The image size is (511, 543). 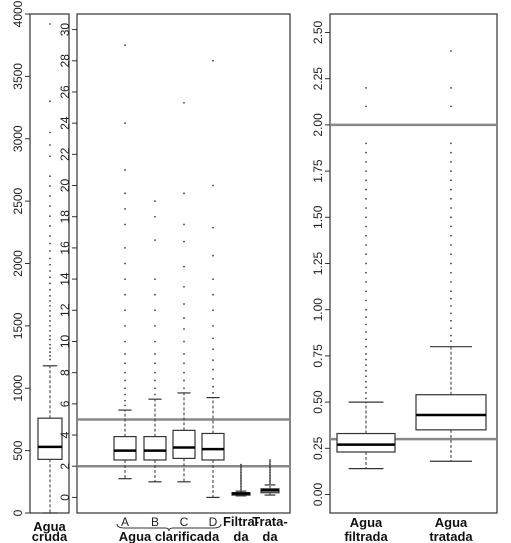 I want to click on box-iqr-raw, so click(x=50, y=438).